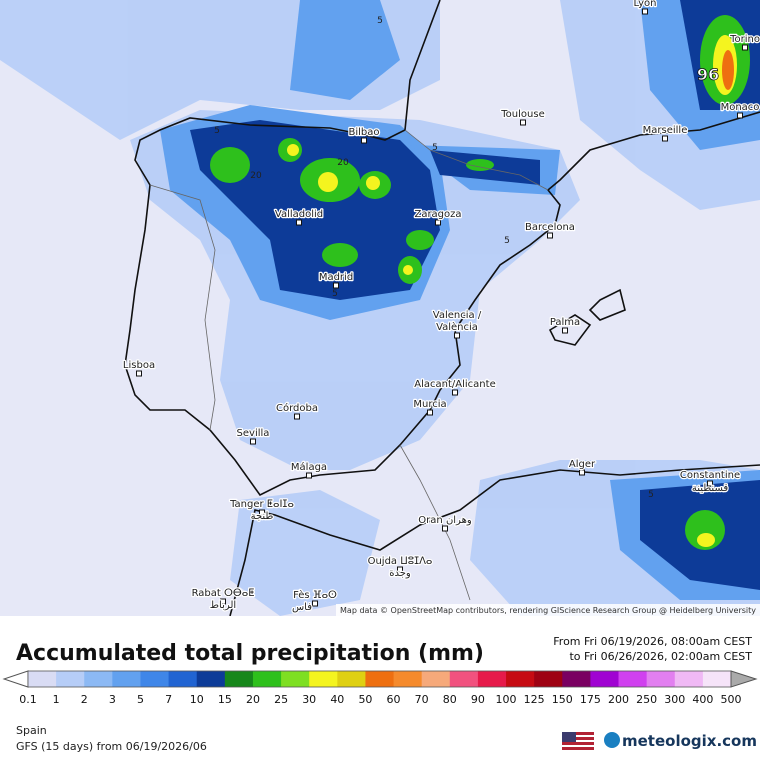 The image size is (760, 760). Describe the element at coordinates (168, 699) in the screenshot. I see `bar-tick-label: 7` at that location.